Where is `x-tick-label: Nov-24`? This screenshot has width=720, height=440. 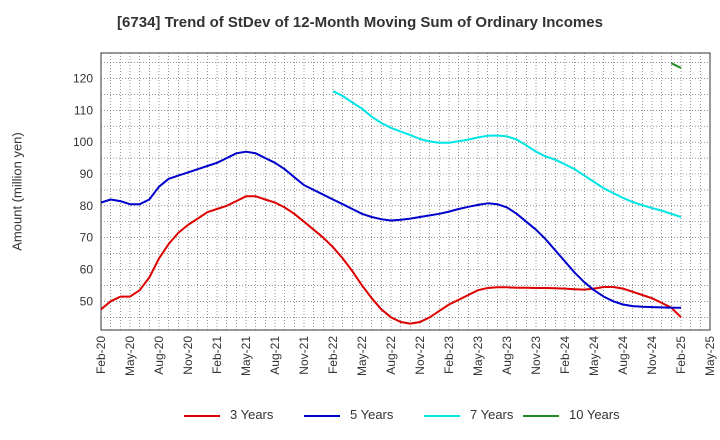
x-tick-label: Nov-24 is located at coordinates (652, 355).